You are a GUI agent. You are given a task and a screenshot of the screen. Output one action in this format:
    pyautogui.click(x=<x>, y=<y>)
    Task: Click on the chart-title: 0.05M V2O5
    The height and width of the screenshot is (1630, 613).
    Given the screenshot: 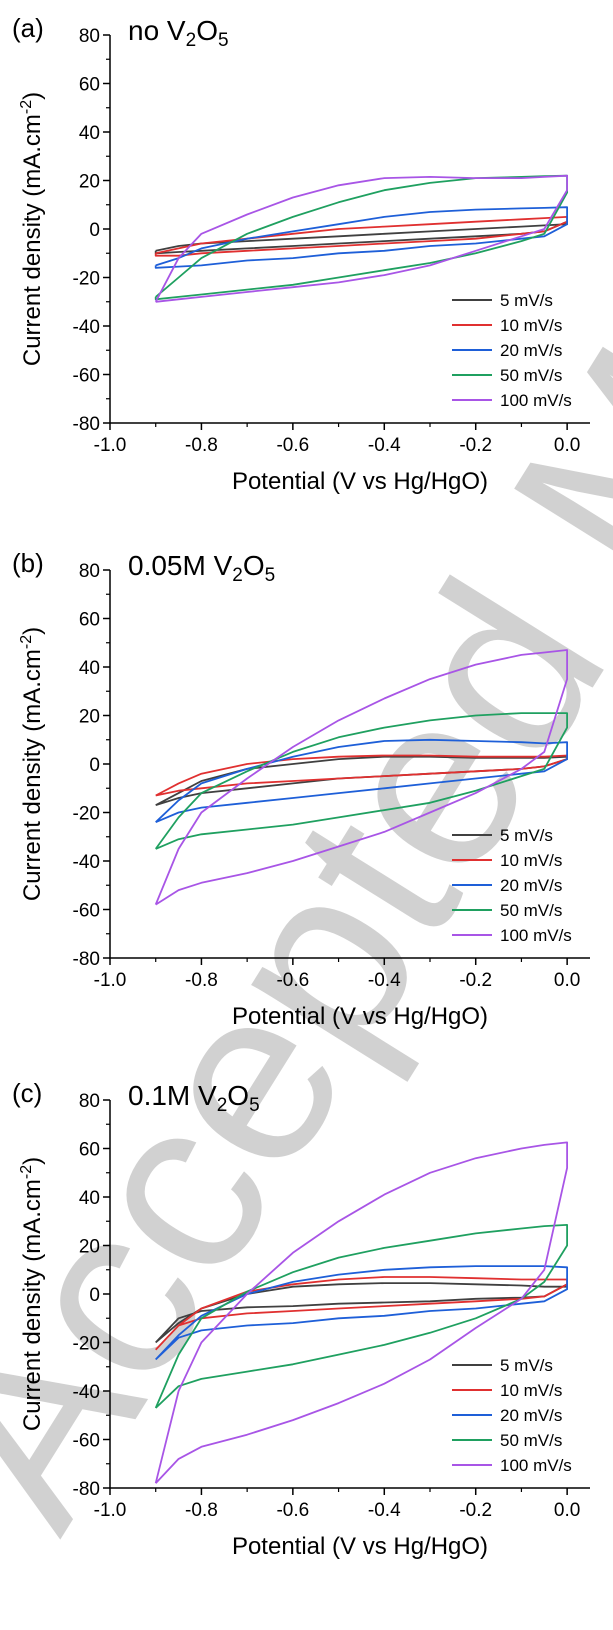 What is the action you would take?
    pyautogui.click(x=201, y=568)
    